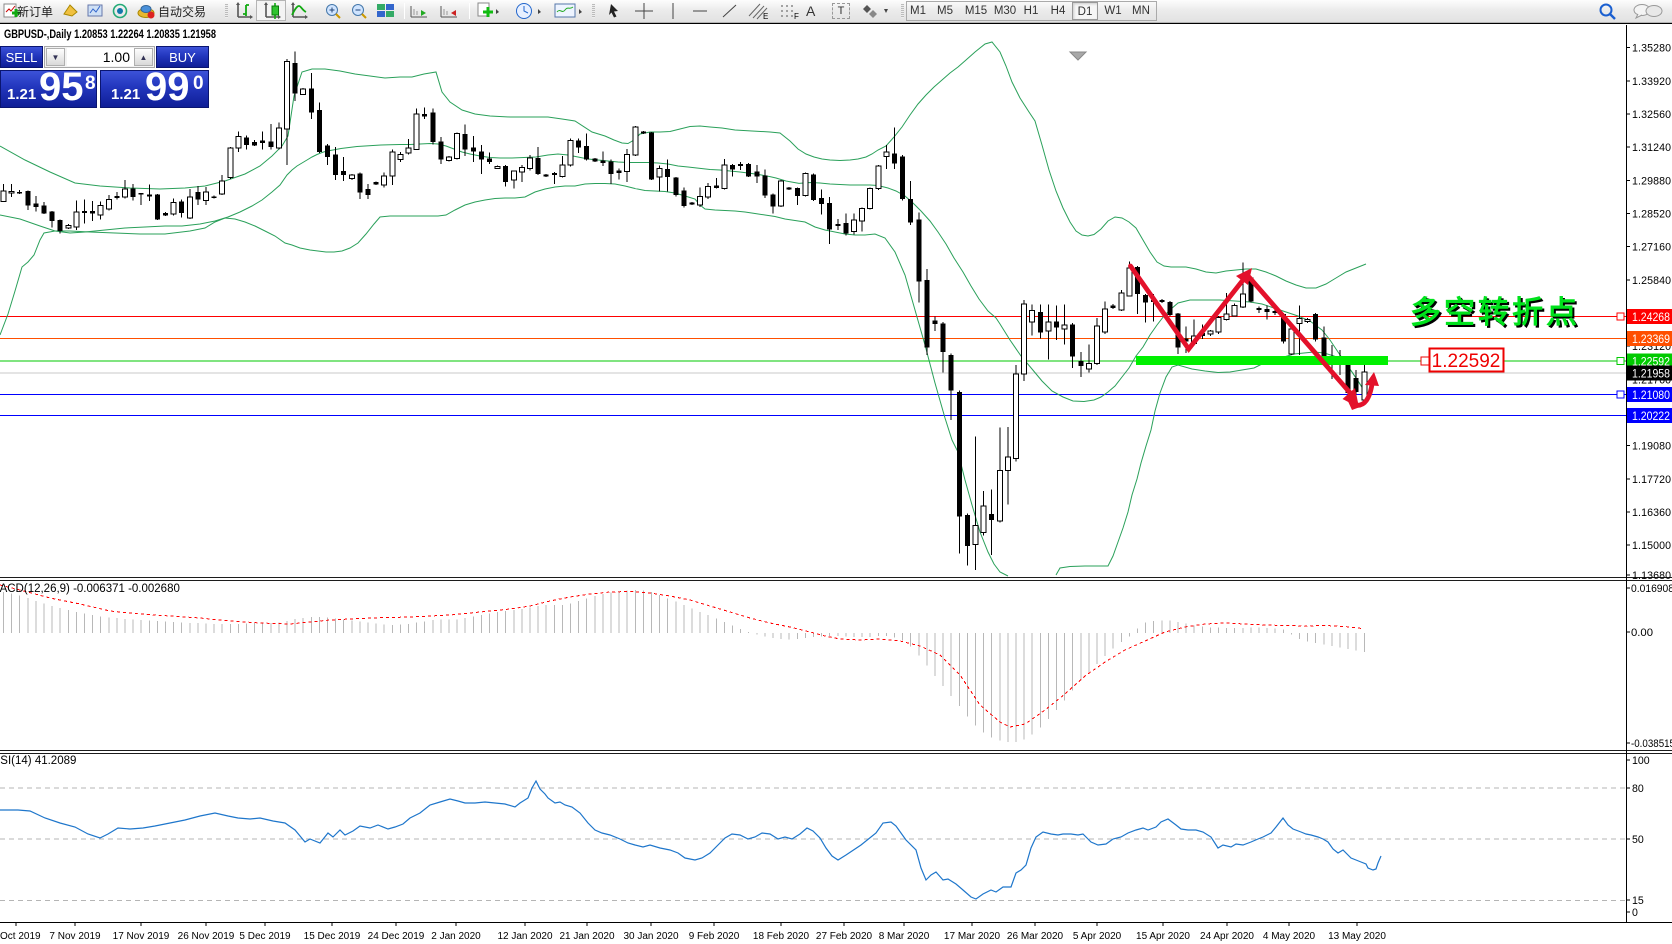 Image resolution: width=1672 pixels, height=944 pixels. I want to click on svg-text: 15 Dec 2019, so click(332, 936).